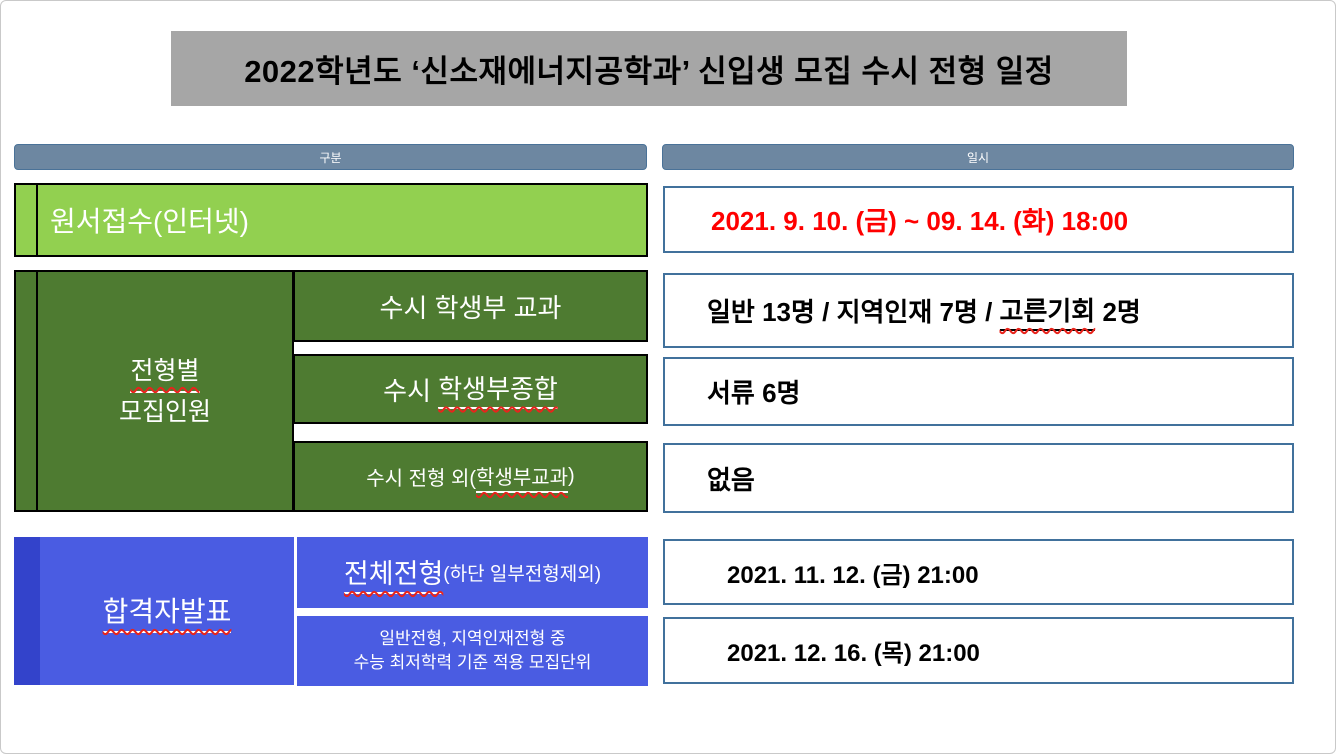 This screenshot has width=1336, height=754. I want to click on column-header-datetime-label: 일시, so click(978, 157).